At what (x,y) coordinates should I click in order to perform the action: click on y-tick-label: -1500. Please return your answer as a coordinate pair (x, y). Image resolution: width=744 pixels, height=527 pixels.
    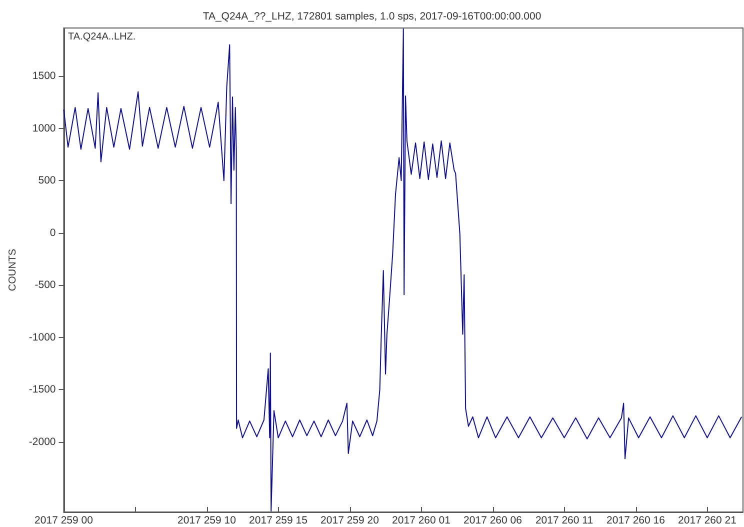
    Looking at the image, I should click on (42, 390).